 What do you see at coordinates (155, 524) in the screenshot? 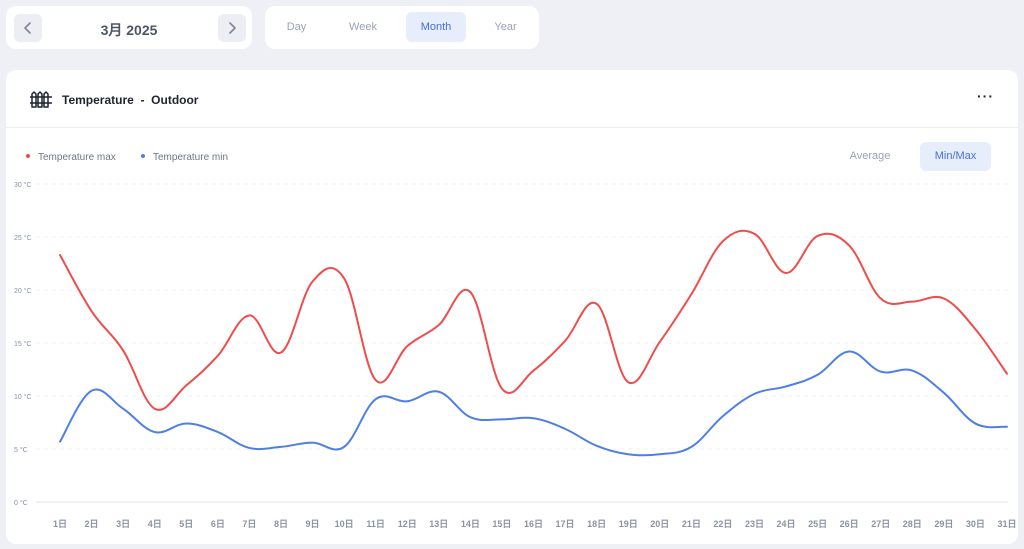
I see `x-tick-label: 4日` at bounding box center [155, 524].